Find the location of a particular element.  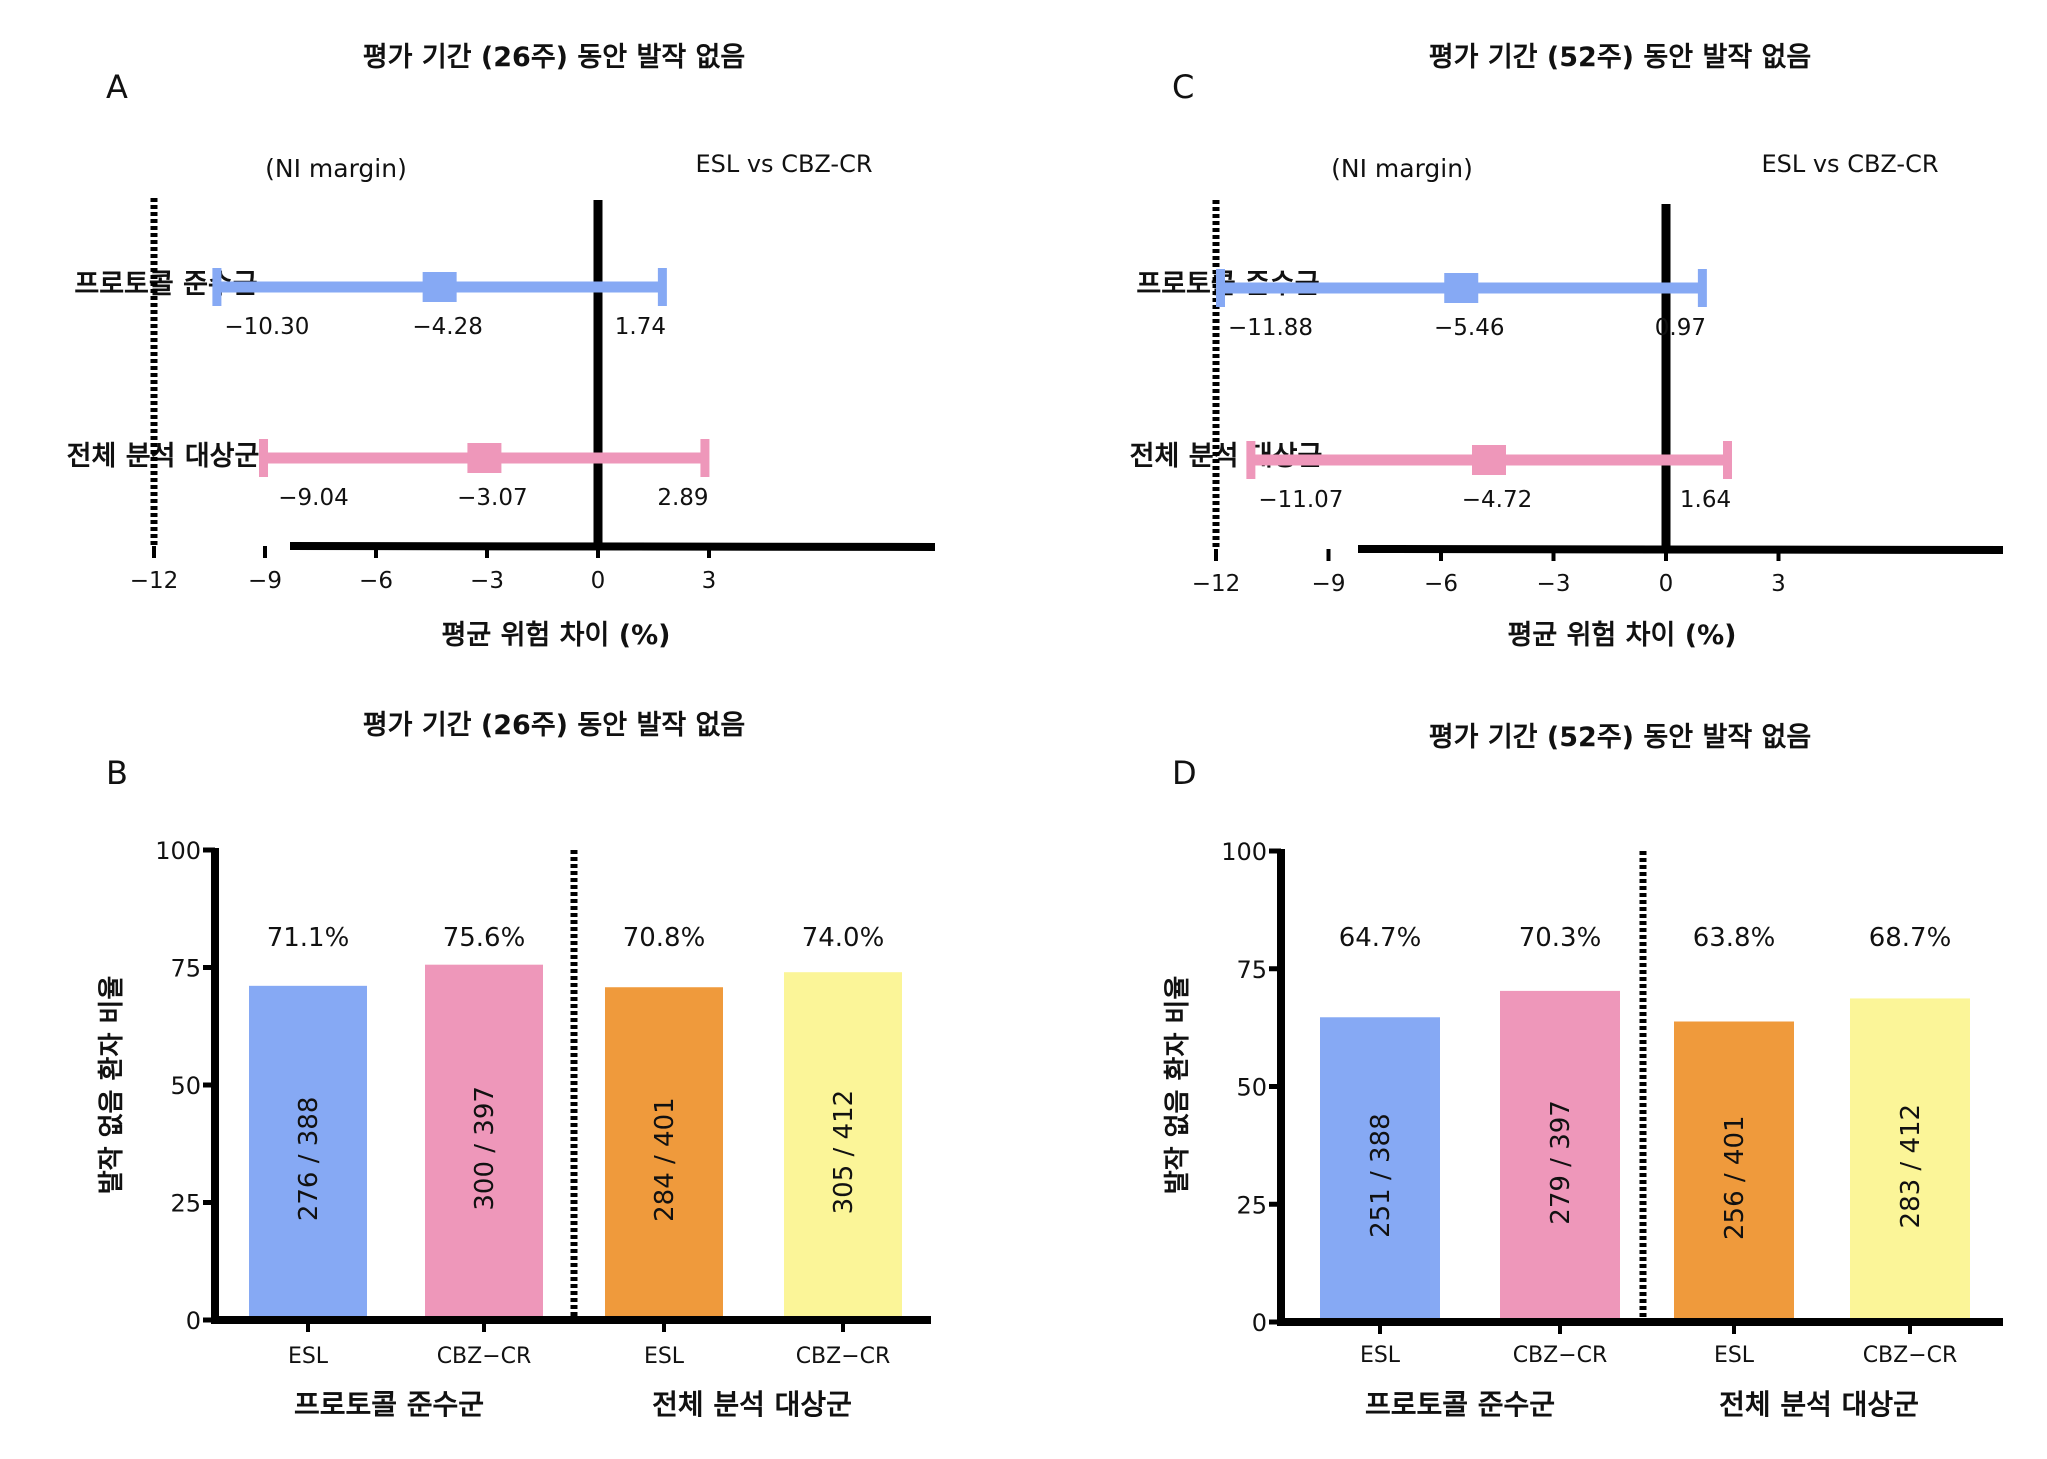

bar-value-label: 70.8% is located at coordinates (664, 938).